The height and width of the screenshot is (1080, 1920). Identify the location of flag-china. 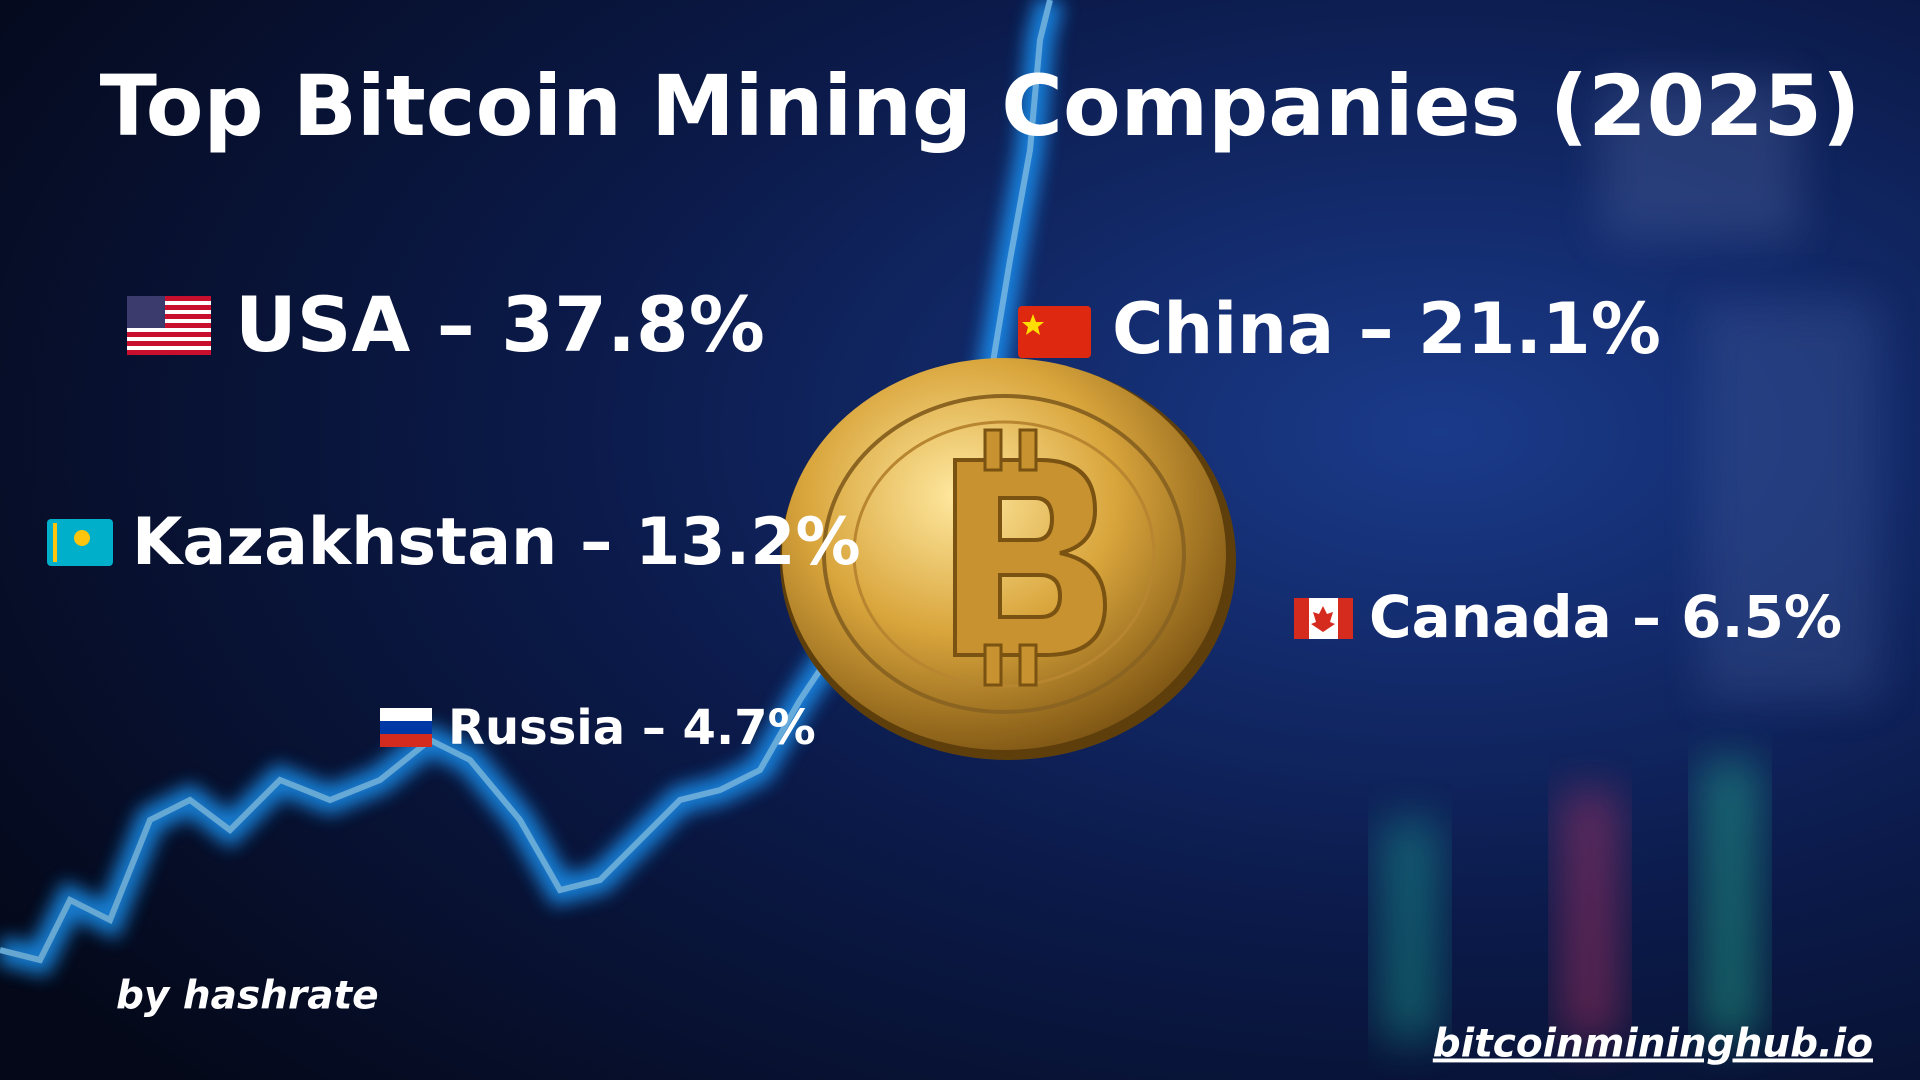
(1054, 332).